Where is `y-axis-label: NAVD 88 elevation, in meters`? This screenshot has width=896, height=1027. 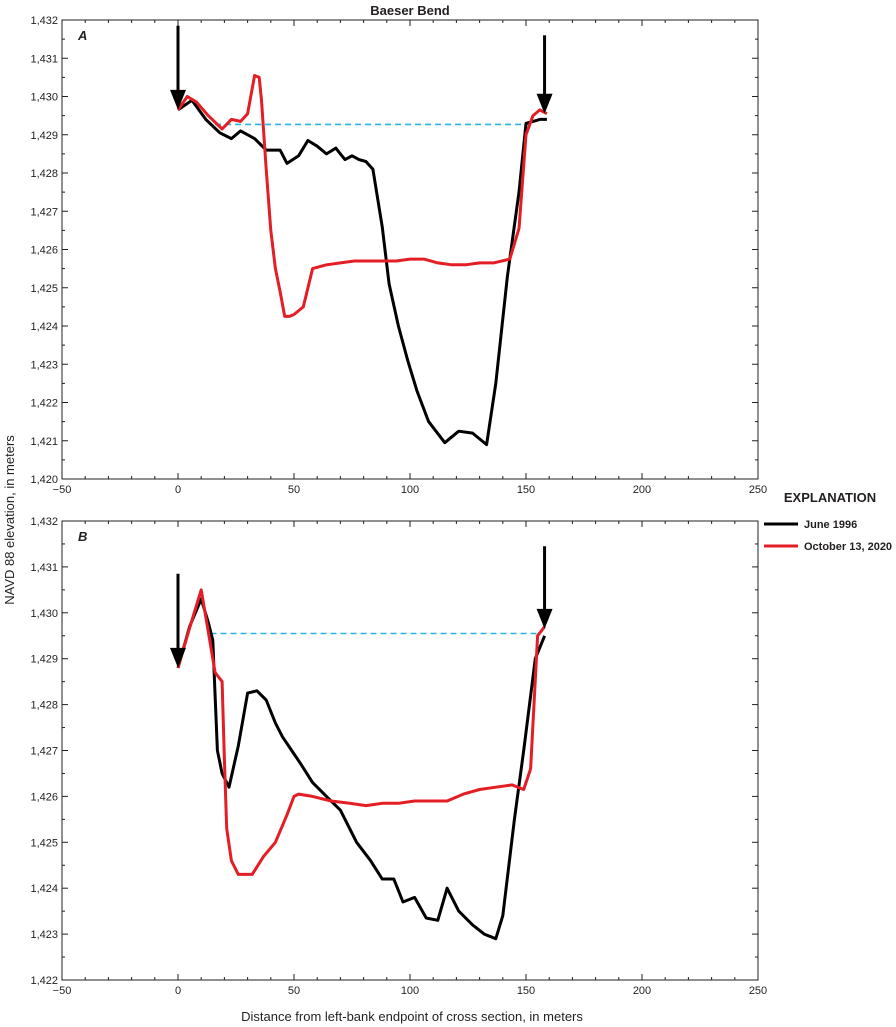 y-axis-label: NAVD 88 elevation, in meters is located at coordinates (9, 520).